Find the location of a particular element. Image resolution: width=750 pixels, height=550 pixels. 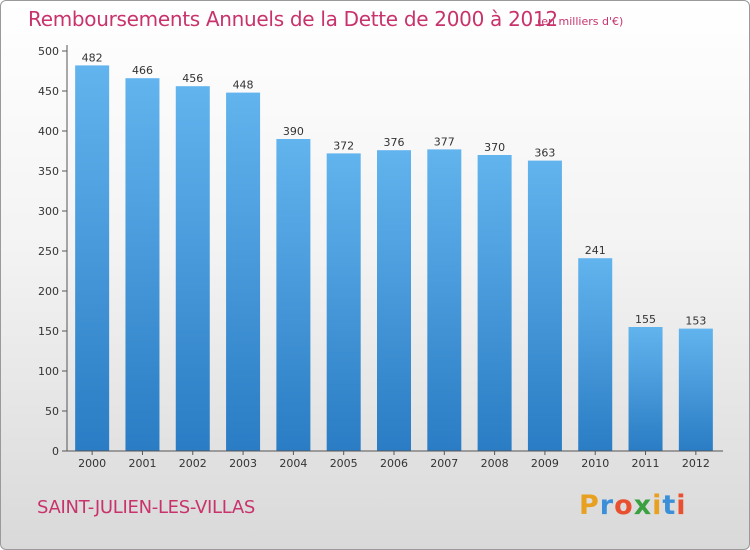

x-tick-label: 2008 is located at coordinates (495, 463).